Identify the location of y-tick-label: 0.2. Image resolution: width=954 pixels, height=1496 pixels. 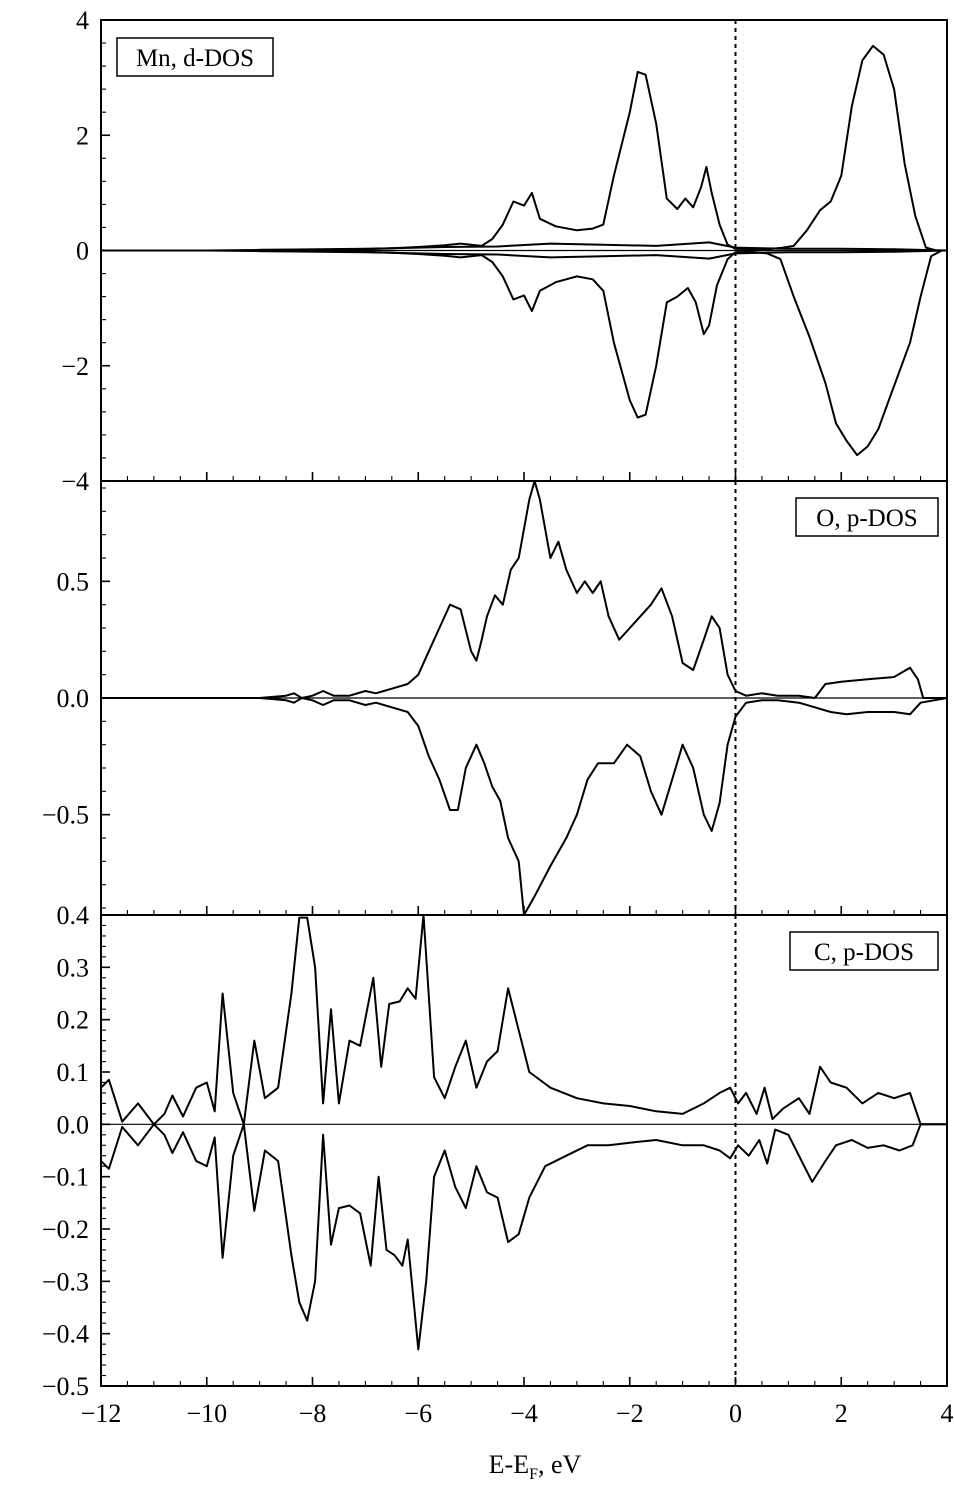
(73, 1020).